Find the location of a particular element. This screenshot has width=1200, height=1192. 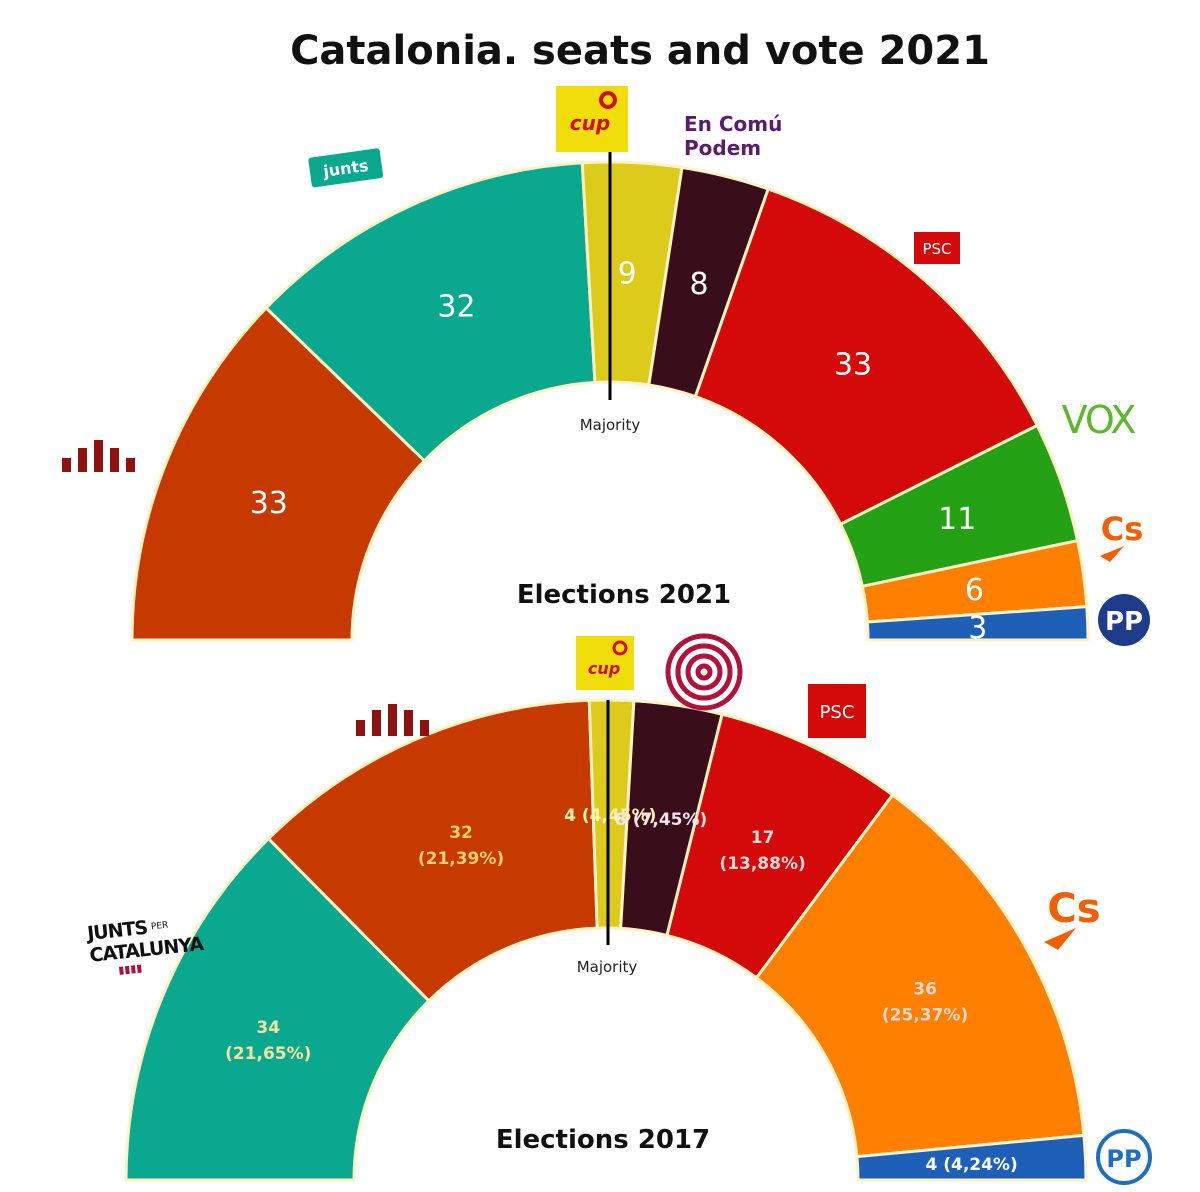

majority-label-2021: Majority is located at coordinates (610, 425).